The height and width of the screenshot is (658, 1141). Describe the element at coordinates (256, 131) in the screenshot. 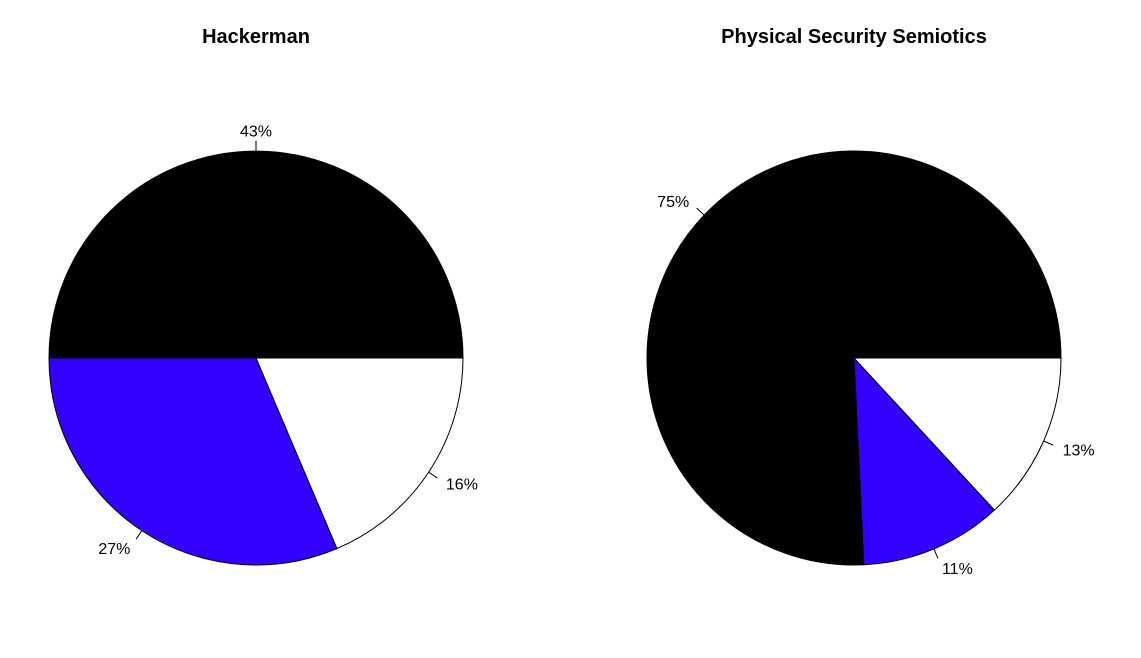

I see `slice-label: 43%` at that location.